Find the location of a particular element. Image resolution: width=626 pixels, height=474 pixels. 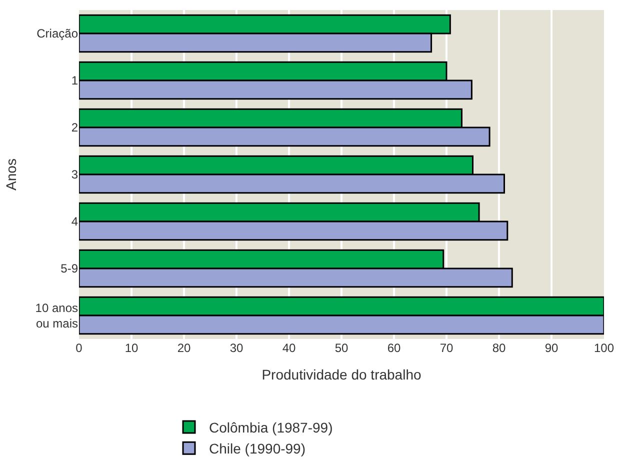

x-tick-label: 60 is located at coordinates (394, 348).